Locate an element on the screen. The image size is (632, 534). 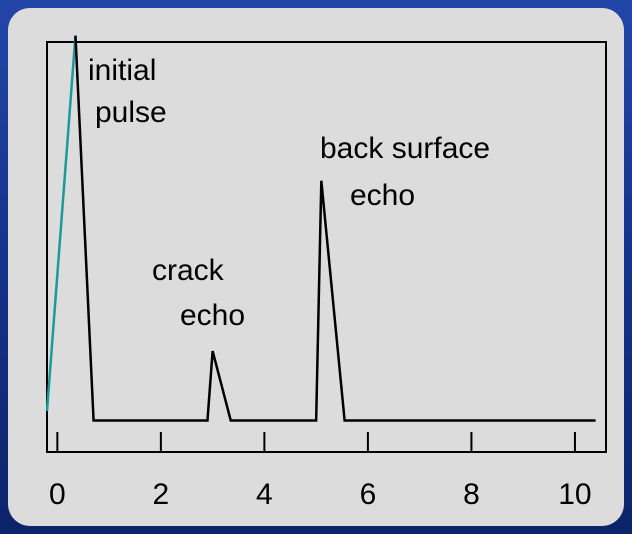
annotation: crack is located at coordinates (188, 270).